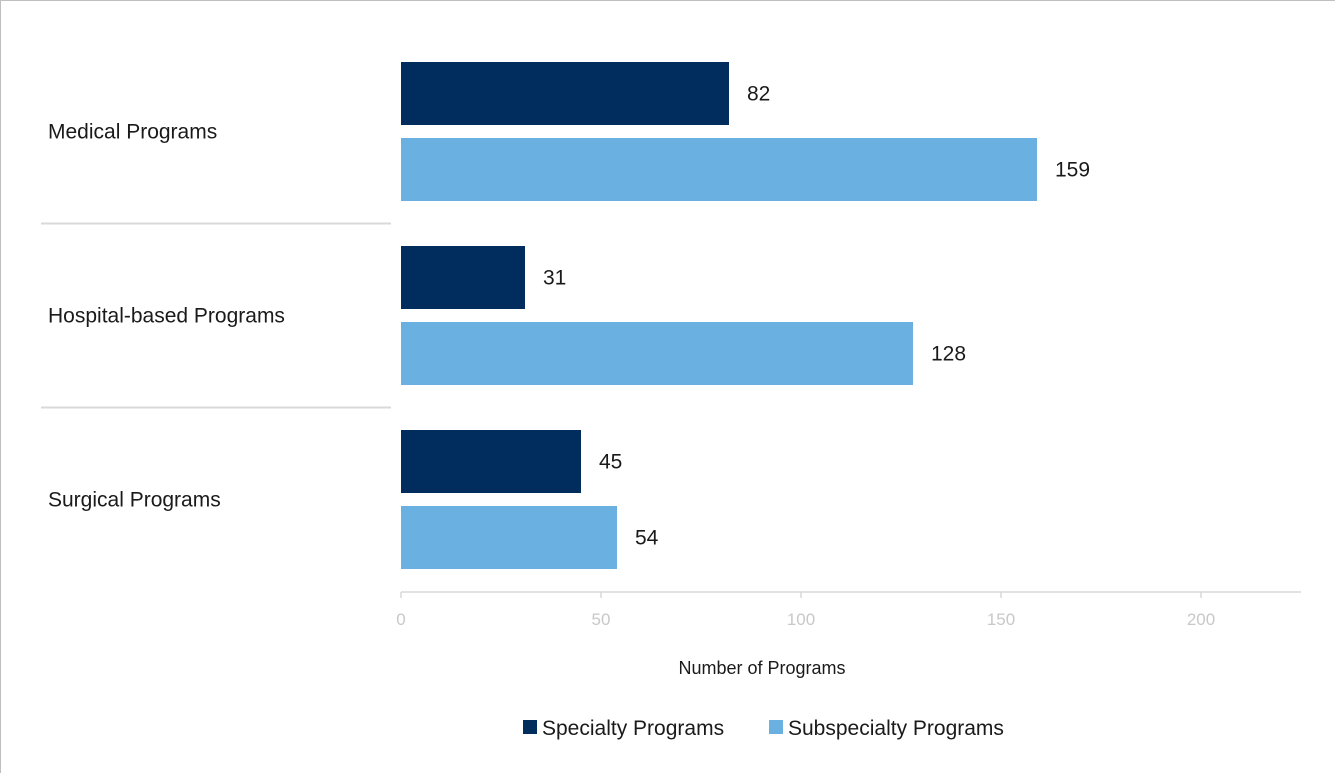  Describe the element at coordinates (601, 619) in the screenshot. I see `x-tick-label: 50` at that location.